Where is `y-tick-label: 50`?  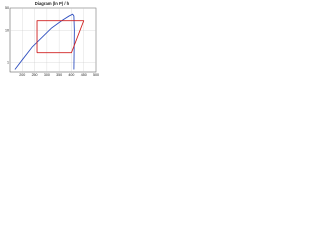
y-tick-label: 50 is located at coordinates (7, 8).